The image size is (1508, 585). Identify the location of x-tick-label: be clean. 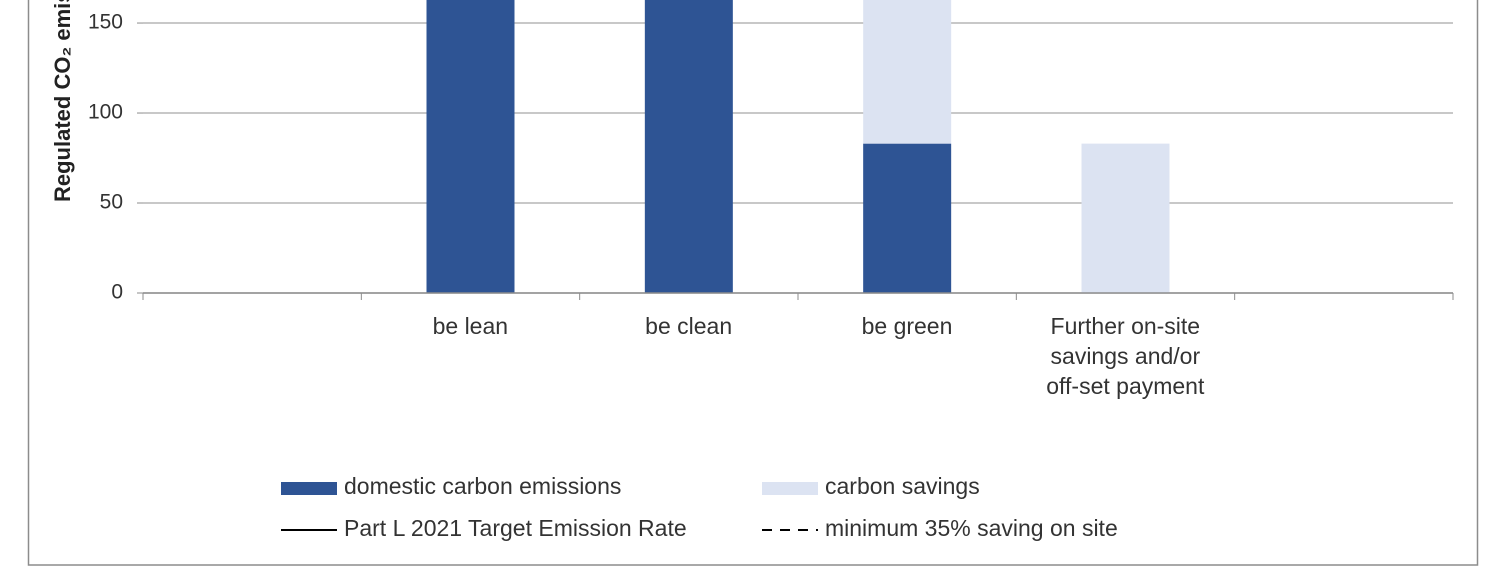
(689, 326).